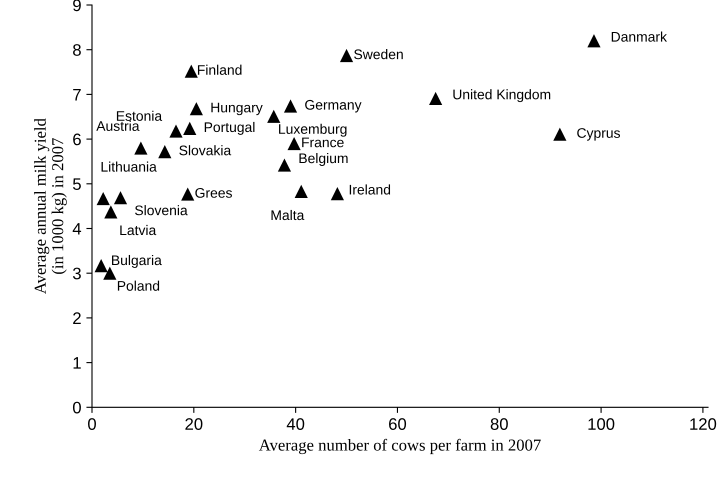 The width and height of the screenshot is (725, 477). I want to click on annotation: Ireland, so click(370, 189).